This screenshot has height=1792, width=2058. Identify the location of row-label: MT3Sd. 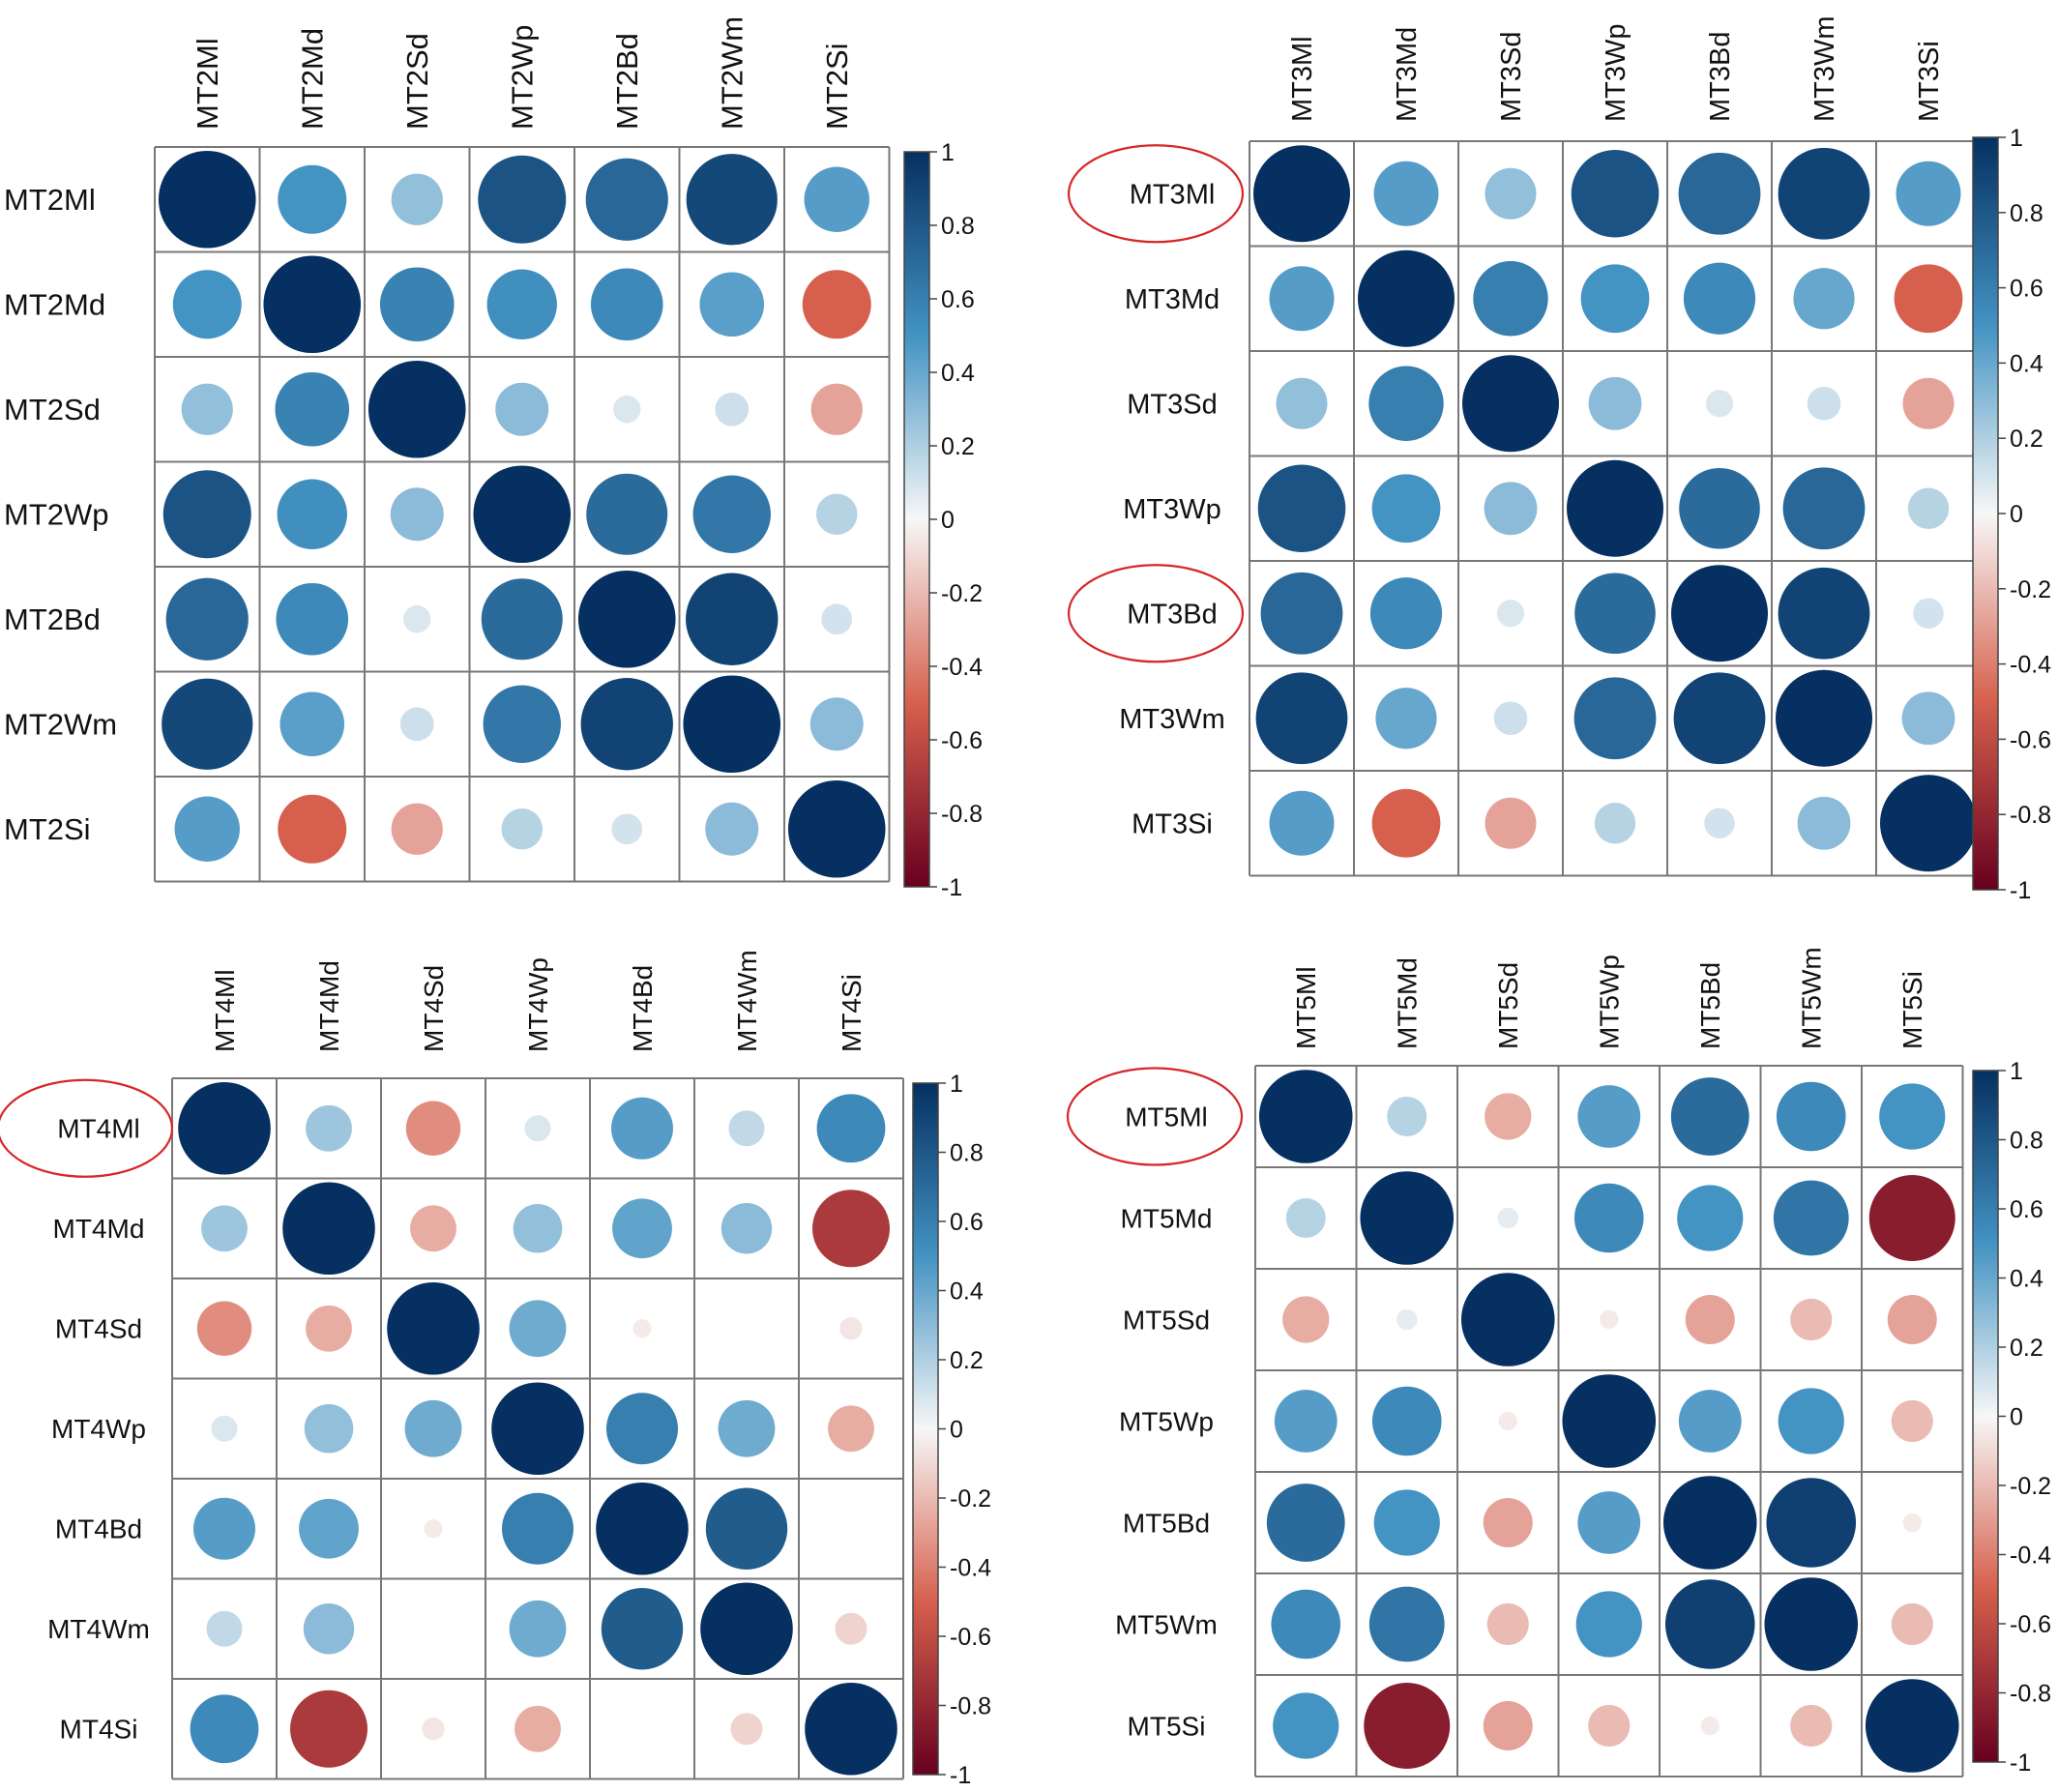
(1172, 405).